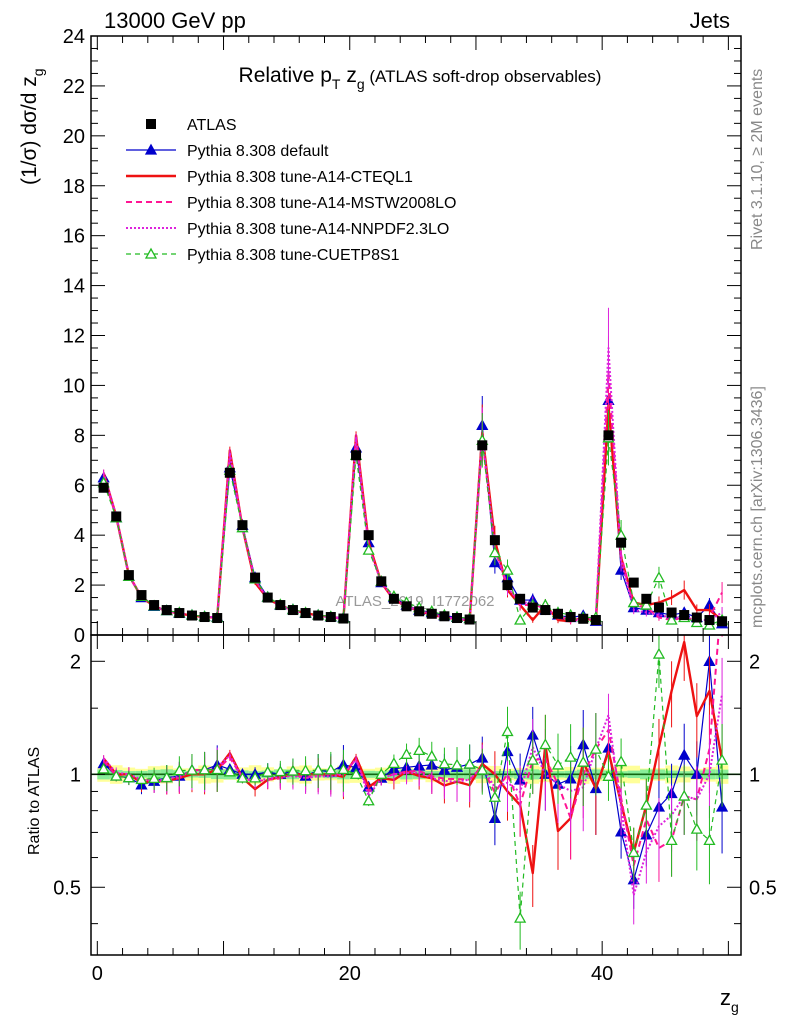 This screenshot has width=786, height=1024. Describe the element at coordinates (285, 75) in the screenshot. I see `title-main: Relative p` at that location.